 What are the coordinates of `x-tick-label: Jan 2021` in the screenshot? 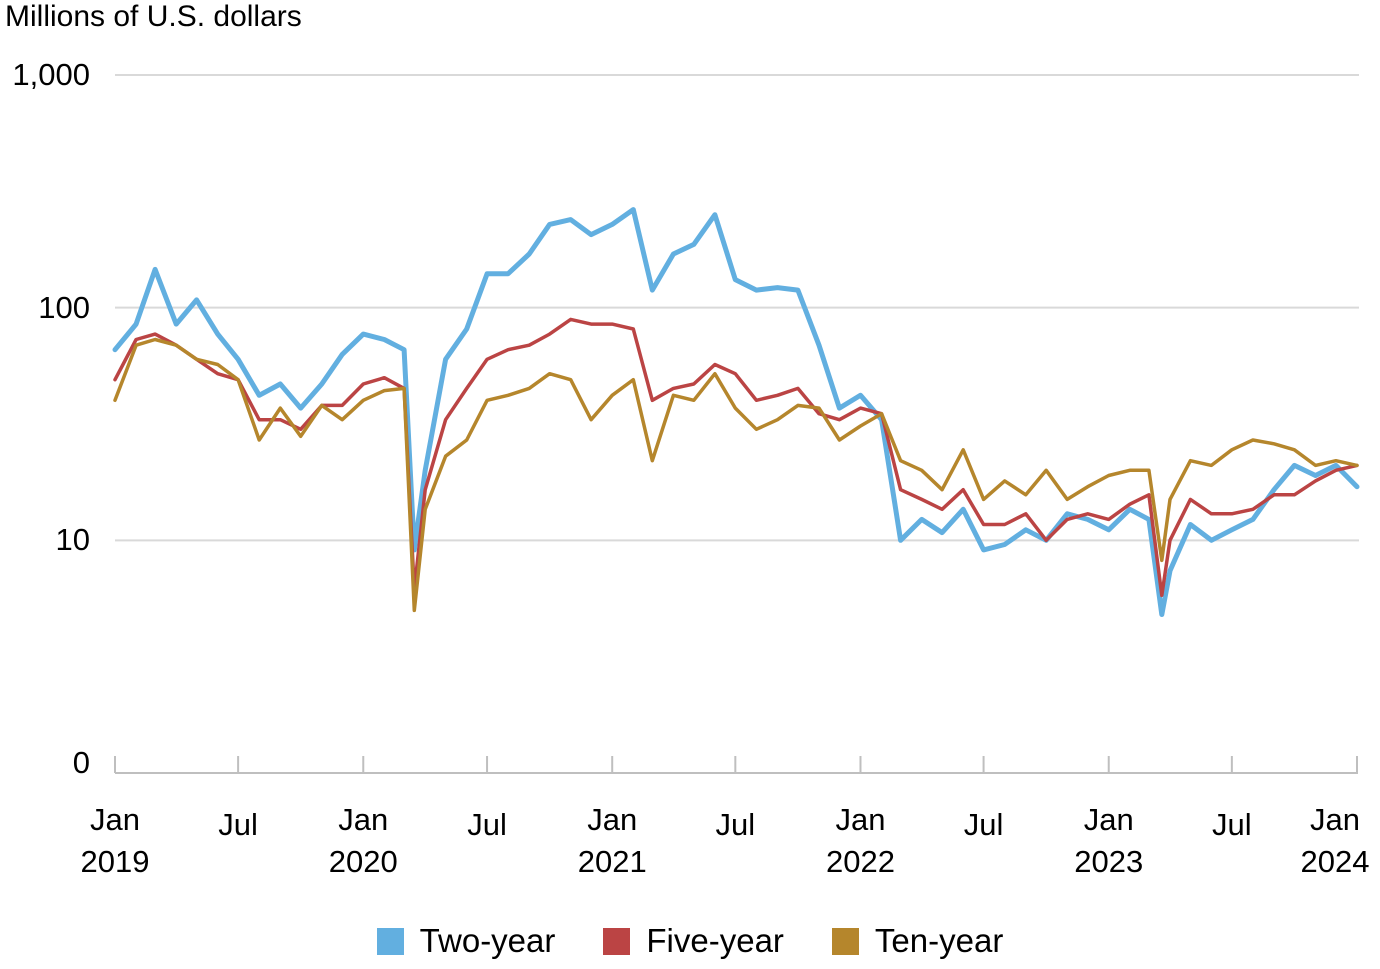 It's located at (612, 841).